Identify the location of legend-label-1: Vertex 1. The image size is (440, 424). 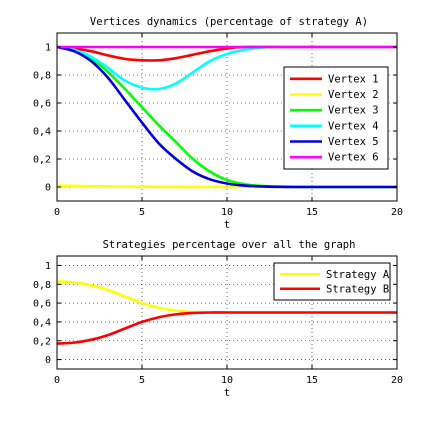
(353, 79).